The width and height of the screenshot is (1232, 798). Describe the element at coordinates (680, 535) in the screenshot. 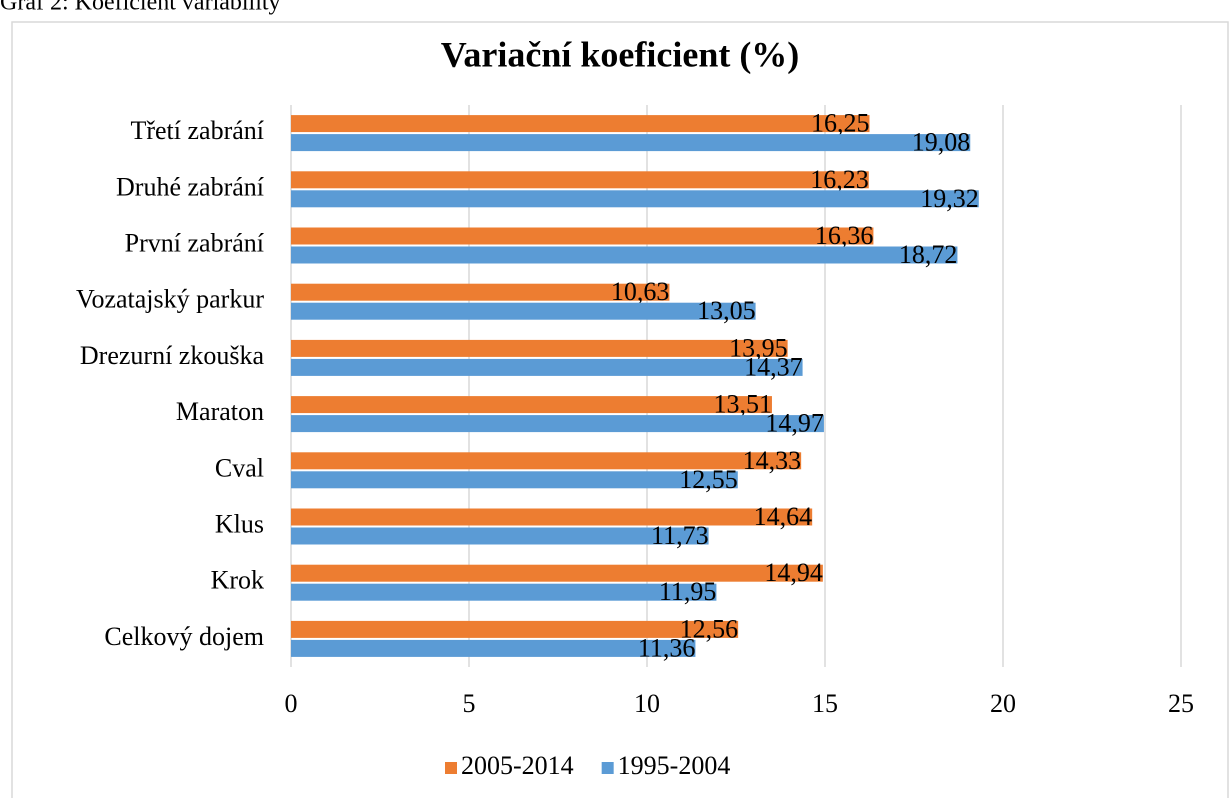

I see `data-label: 11,73` at that location.